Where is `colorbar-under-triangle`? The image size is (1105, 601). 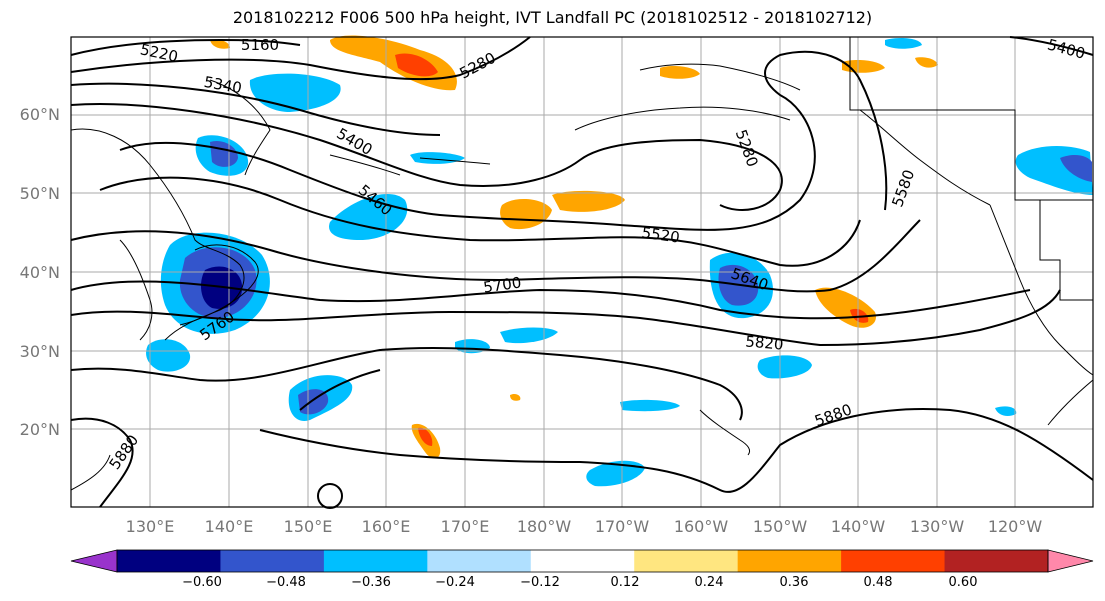
colorbar-under-triangle is located at coordinates (94, 561).